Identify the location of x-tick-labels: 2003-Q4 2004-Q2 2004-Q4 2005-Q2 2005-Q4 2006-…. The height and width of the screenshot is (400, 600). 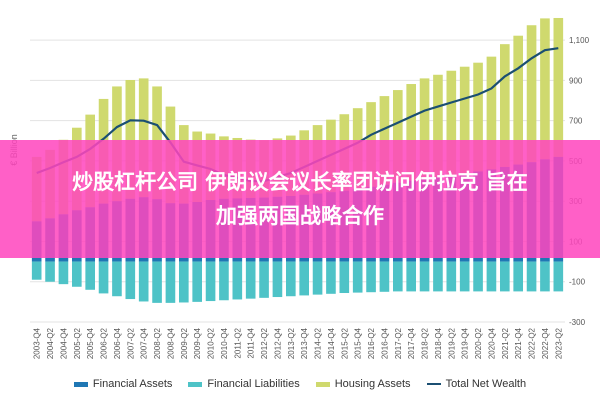
(298, 343).